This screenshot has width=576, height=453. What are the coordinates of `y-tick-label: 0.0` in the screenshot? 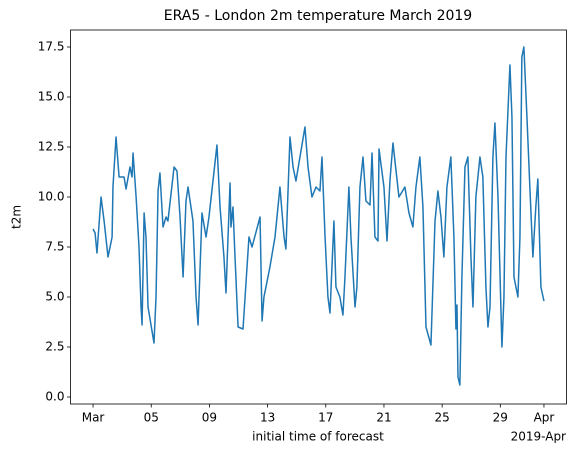 It's located at (54, 397).